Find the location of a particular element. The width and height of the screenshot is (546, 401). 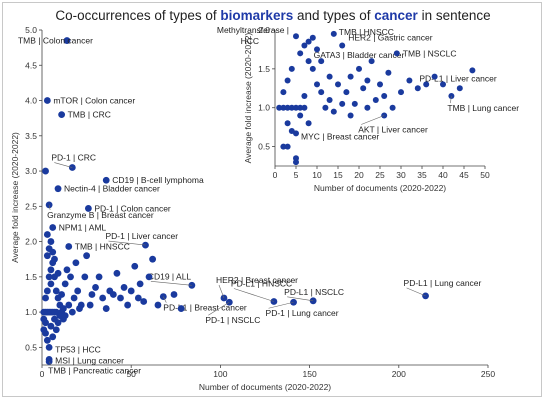

main-y-tick-label: 1.5 is located at coordinates (31, 277).